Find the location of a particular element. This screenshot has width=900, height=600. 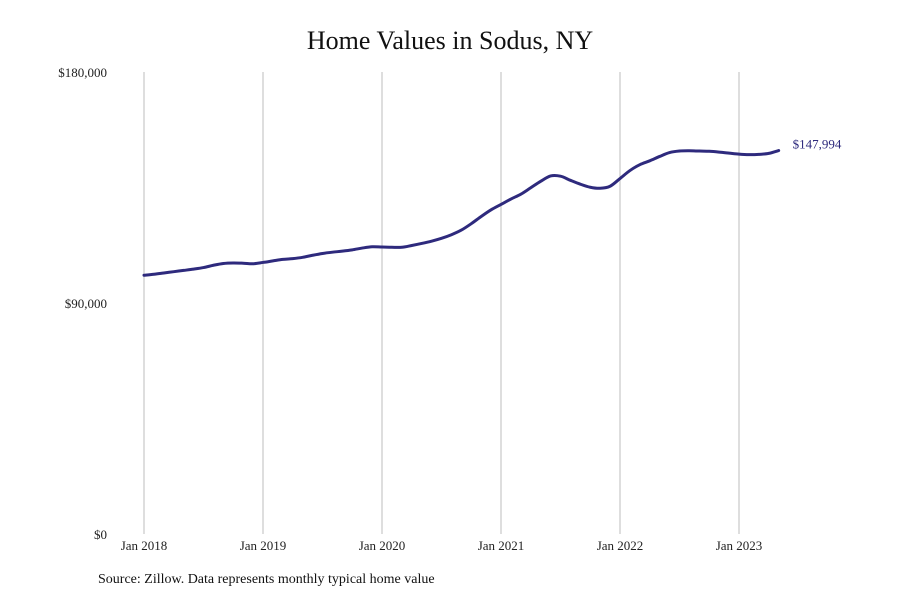

y-axis-tick-labels: $0 $90,000 $180,000 is located at coordinates (82, 303).